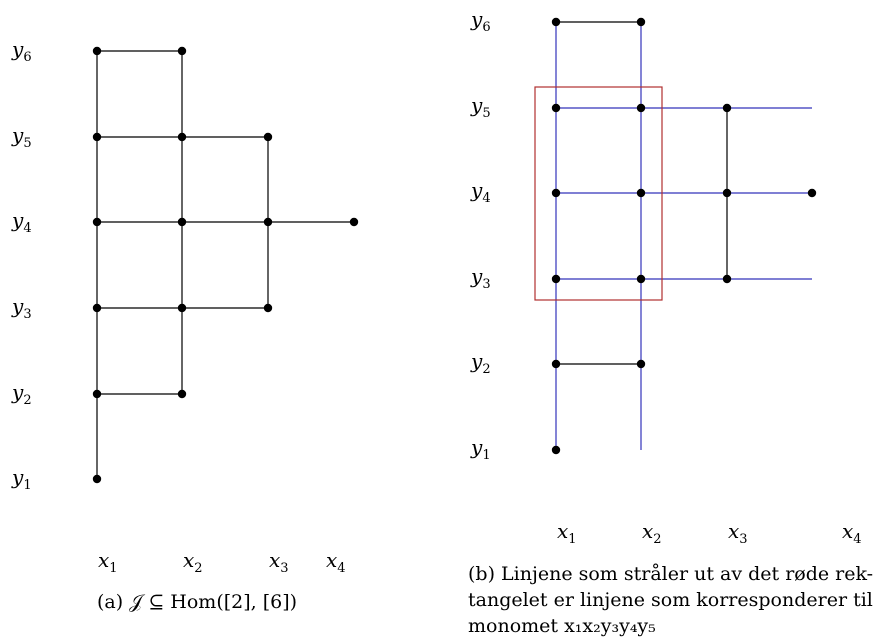 The width and height of the screenshot is (886, 641). Describe the element at coordinates (197, 602) in the screenshot. I see `caption-a: (a) 𝒥 ⊆ Hom([2], [6])` at that location.